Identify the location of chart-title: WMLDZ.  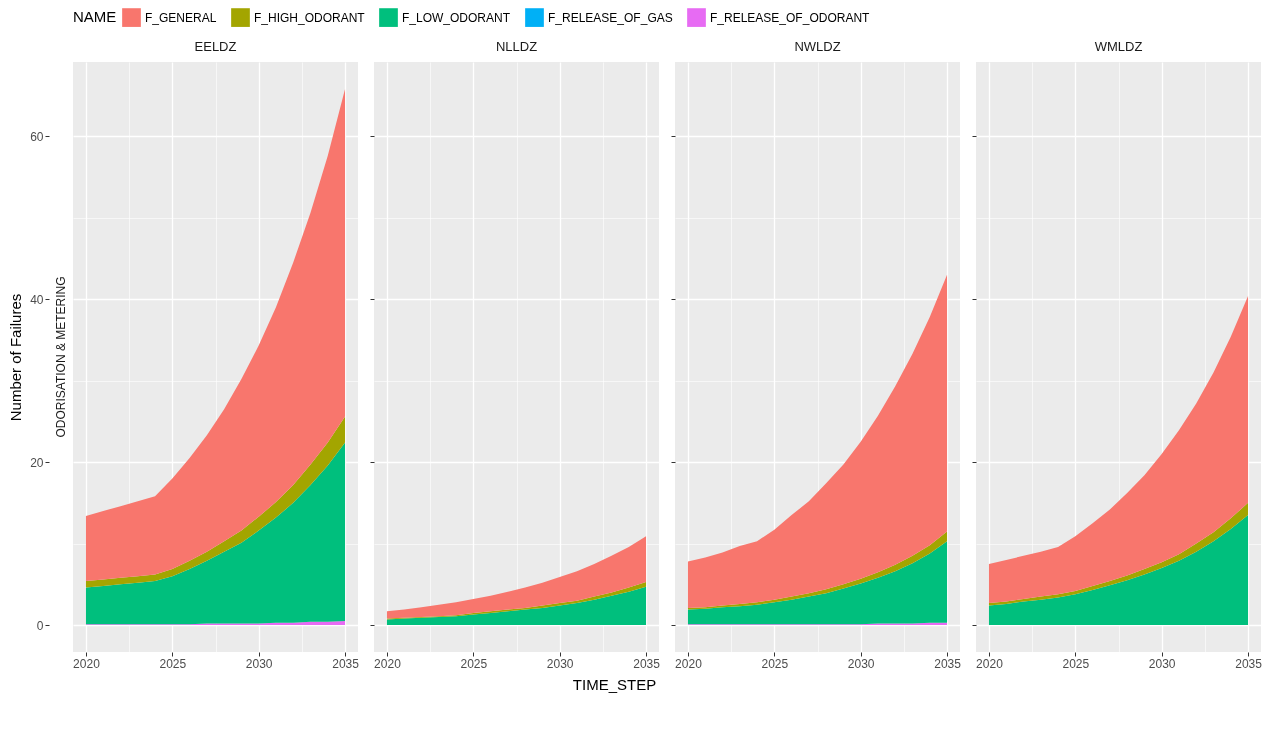
(1118, 46).